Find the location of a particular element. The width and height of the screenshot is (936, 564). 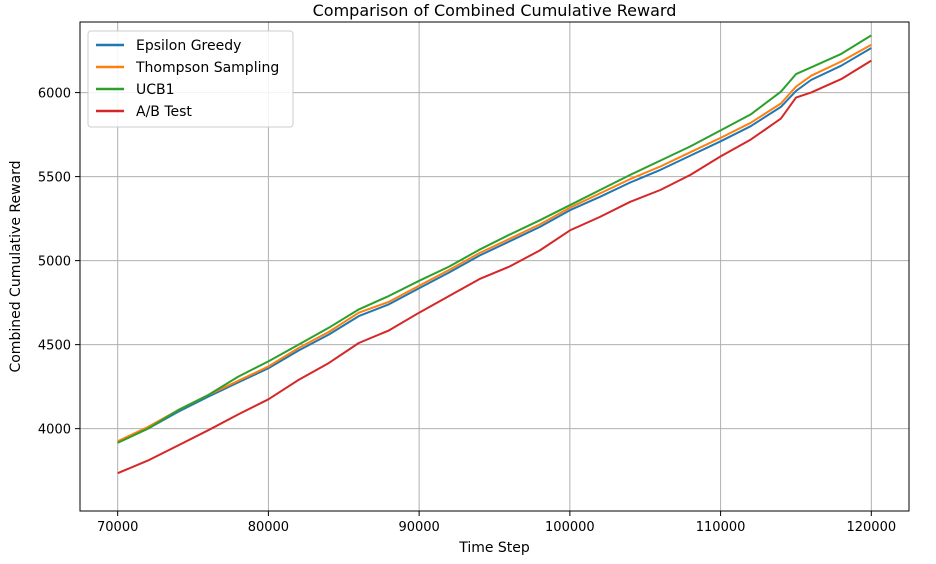

x-tick-label: 90000 is located at coordinates (418, 527).